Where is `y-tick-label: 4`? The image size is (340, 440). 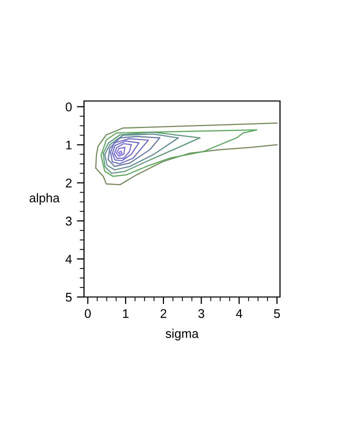 y-tick-label: 4 is located at coordinates (69, 259).